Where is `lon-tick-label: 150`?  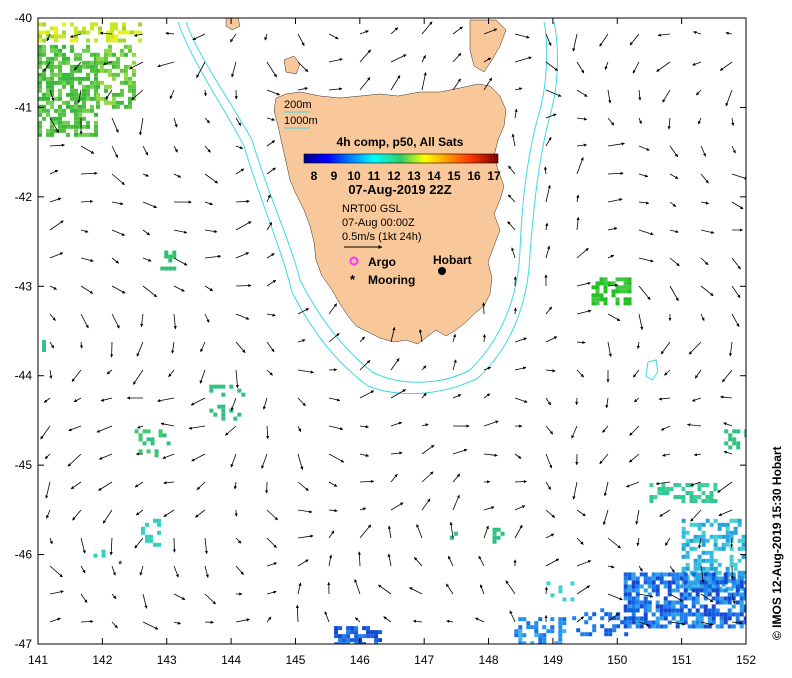
lon-tick-label: 150 is located at coordinates (617, 660).